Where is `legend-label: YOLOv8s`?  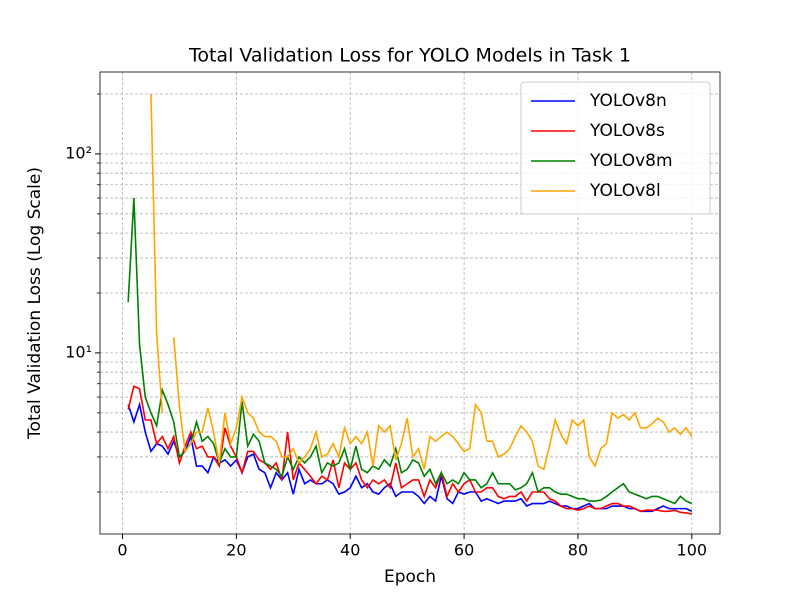 legend-label: YOLOv8s is located at coordinates (627, 131).